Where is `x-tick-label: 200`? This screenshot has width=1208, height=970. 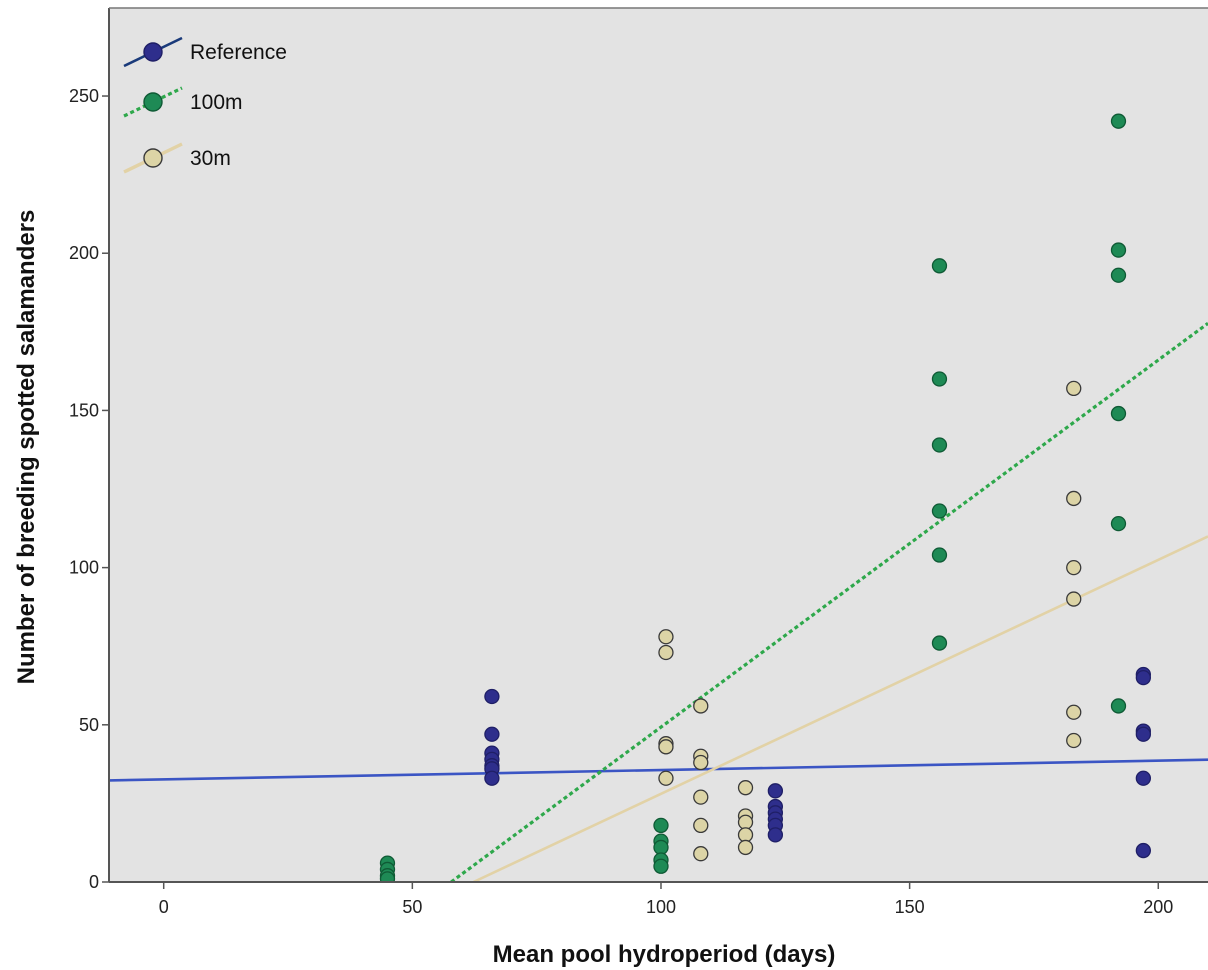
x-tick-label: 200 is located at coordinates (1158, 907).